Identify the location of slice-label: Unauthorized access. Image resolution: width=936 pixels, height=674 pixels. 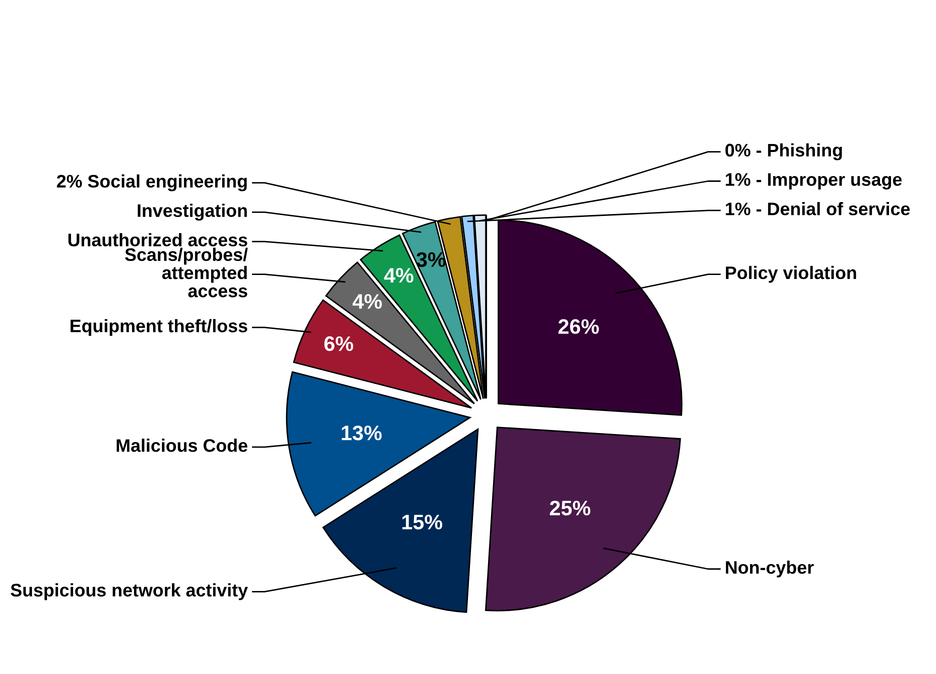
(158, 239).